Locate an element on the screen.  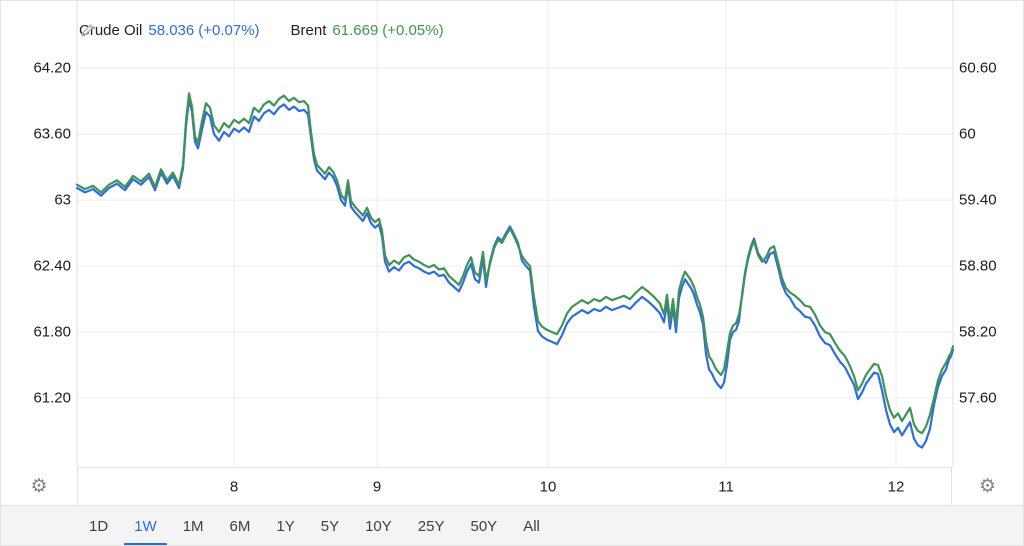
x-axis-strip: ⚙ 8 9 10 11 12 ⚙ is located at coordinates (512, 486).